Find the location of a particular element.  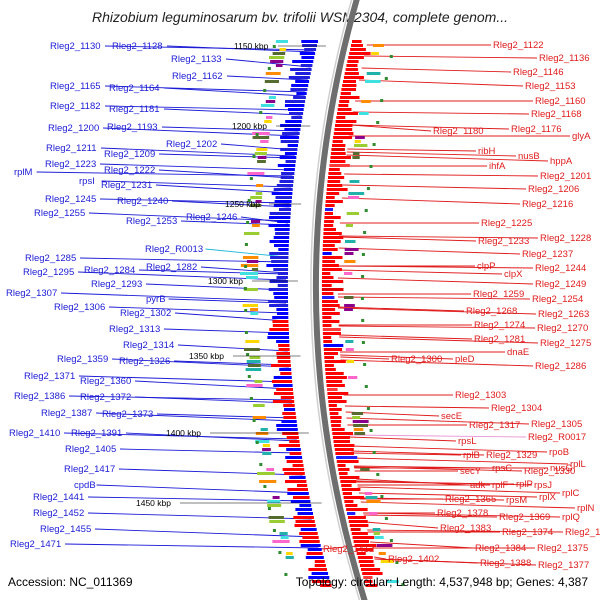

gene-label-right: glyA is located at coordinates (581, 136).